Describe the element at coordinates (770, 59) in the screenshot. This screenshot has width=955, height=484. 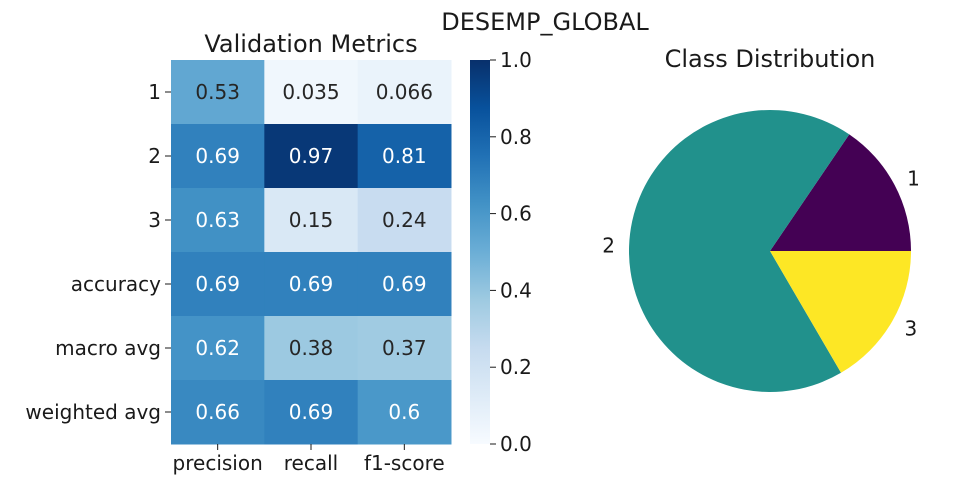
I see `pie-title: Class Distribution` at that location.